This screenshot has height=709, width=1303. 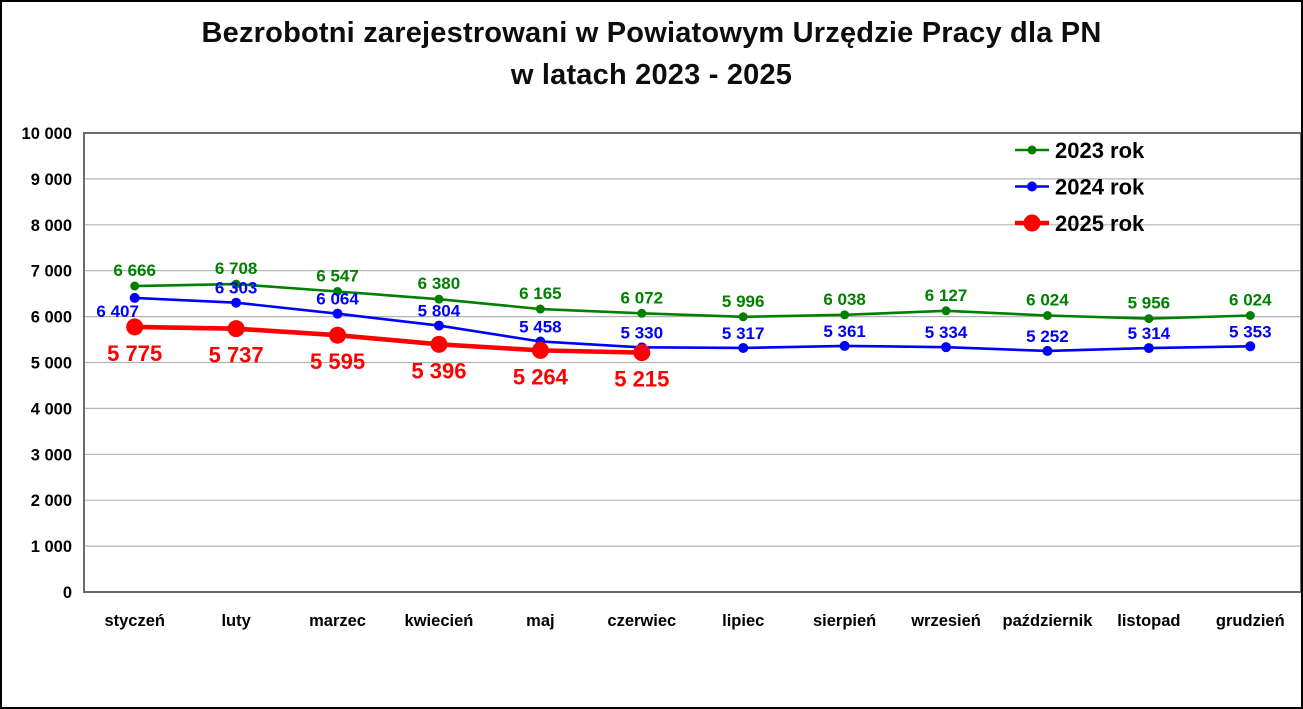 What do you see at coordinates (439, 283) in the screenshot?
I see `data-label: 6 380` at bounding box center [439, 283].